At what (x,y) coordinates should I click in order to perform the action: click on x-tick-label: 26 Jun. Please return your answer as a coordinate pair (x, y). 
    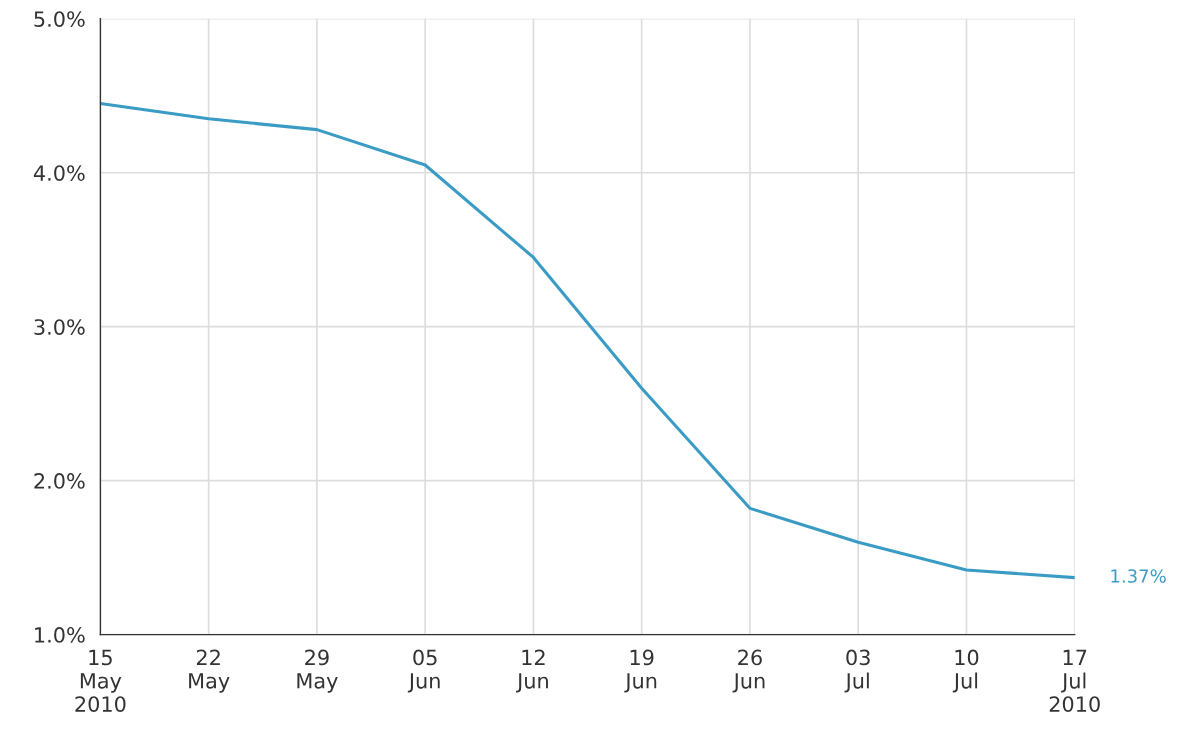
    Looking at the image, I should click on (748, 671).